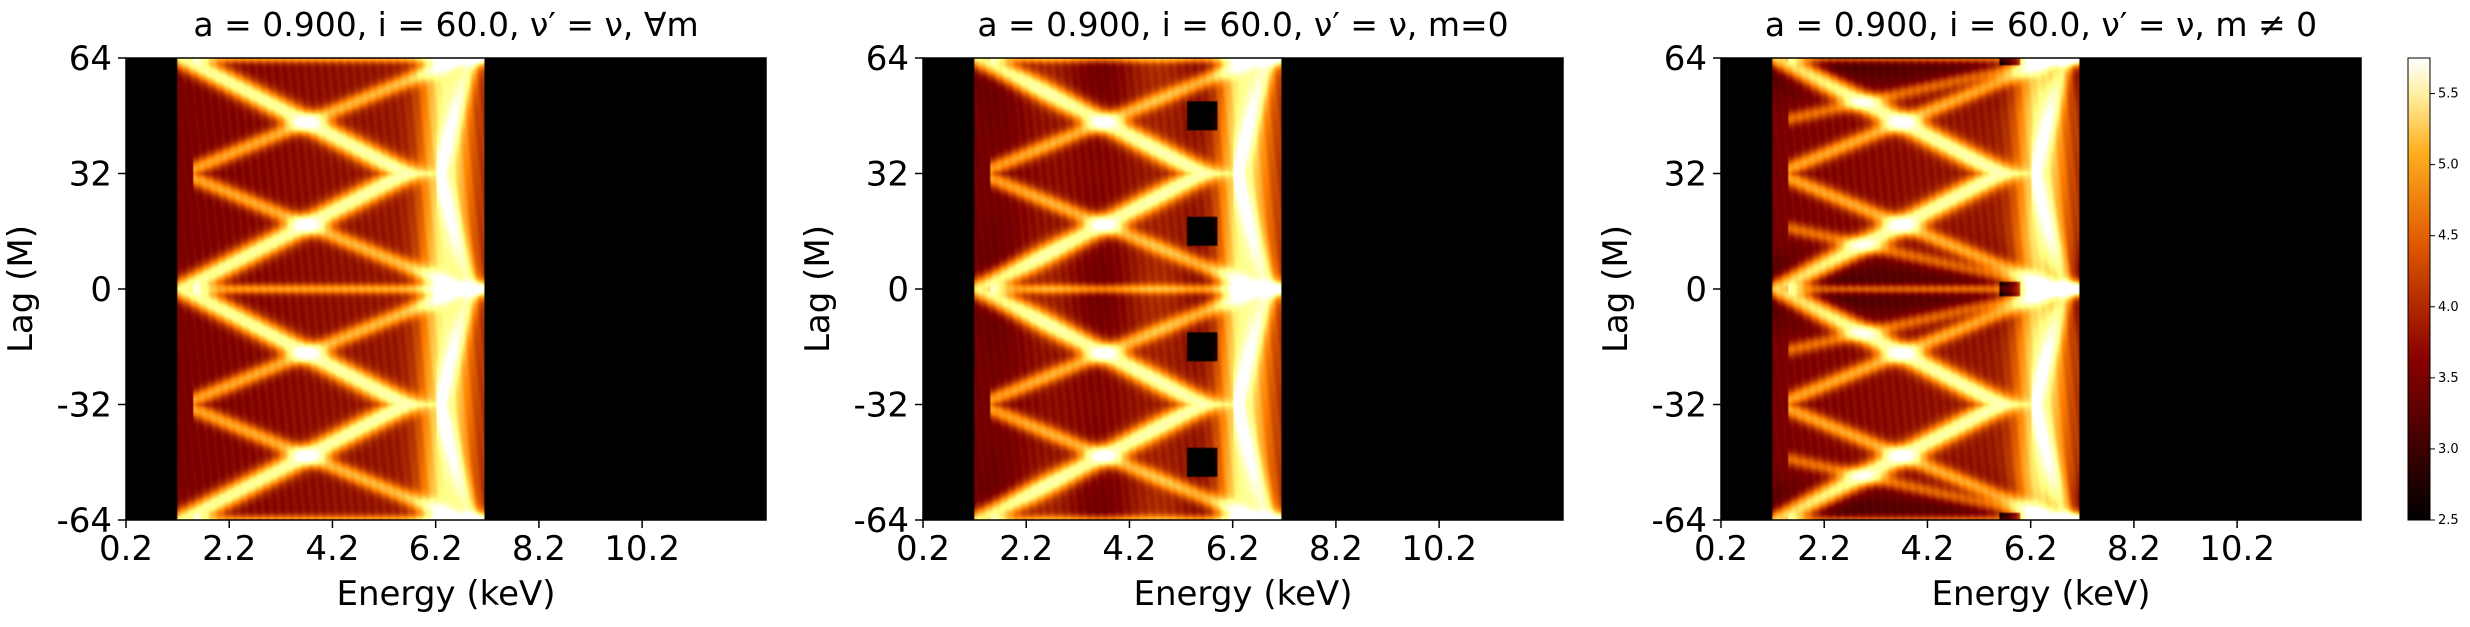 The image size is (2470, 627). I want to click on colorbar-tick-label: 2.5, so click(2448, 520).